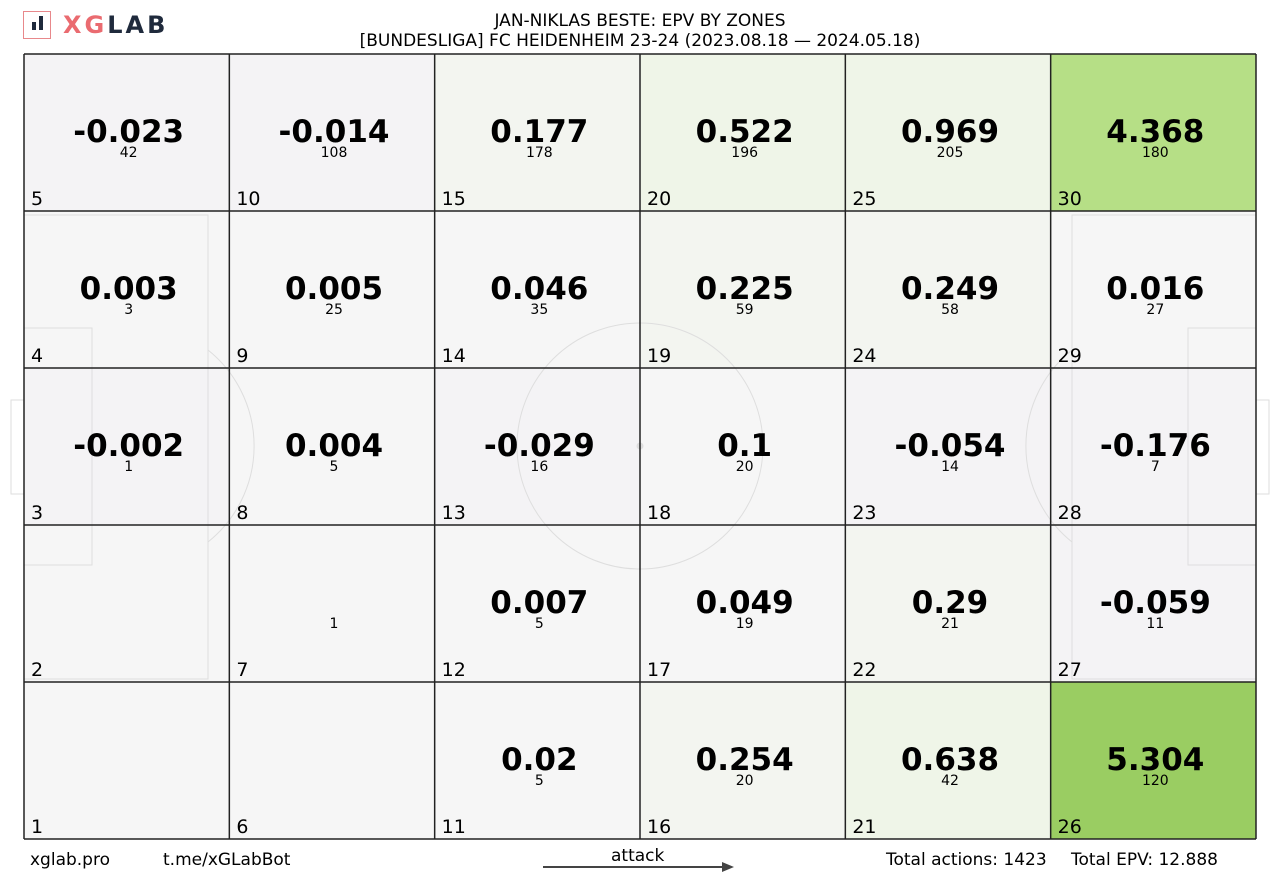 The image size is (1280, 883). Describe the element at coordinates (864, 513) in the screenshot. I see `zone-number: 23` at that location.